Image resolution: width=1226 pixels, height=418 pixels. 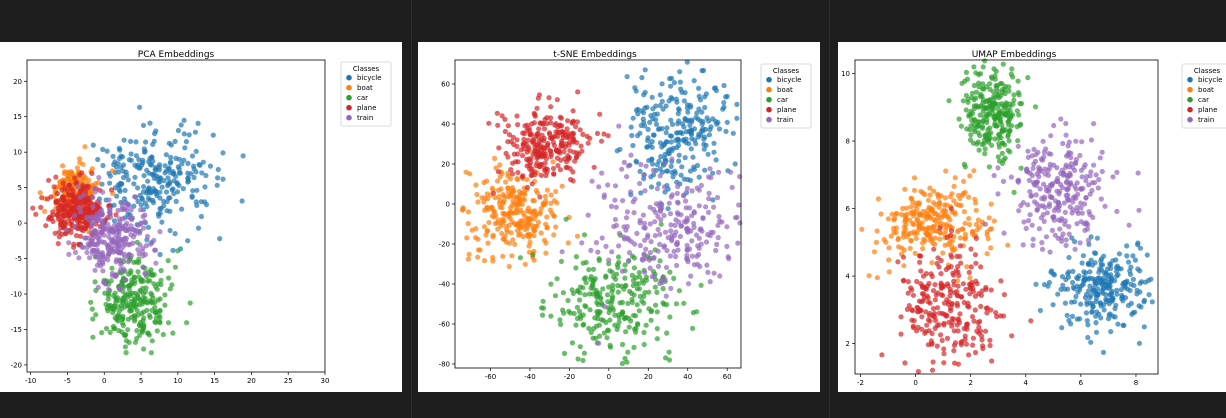 I want to click on legend-label: plane, so click(x=786, y=110).